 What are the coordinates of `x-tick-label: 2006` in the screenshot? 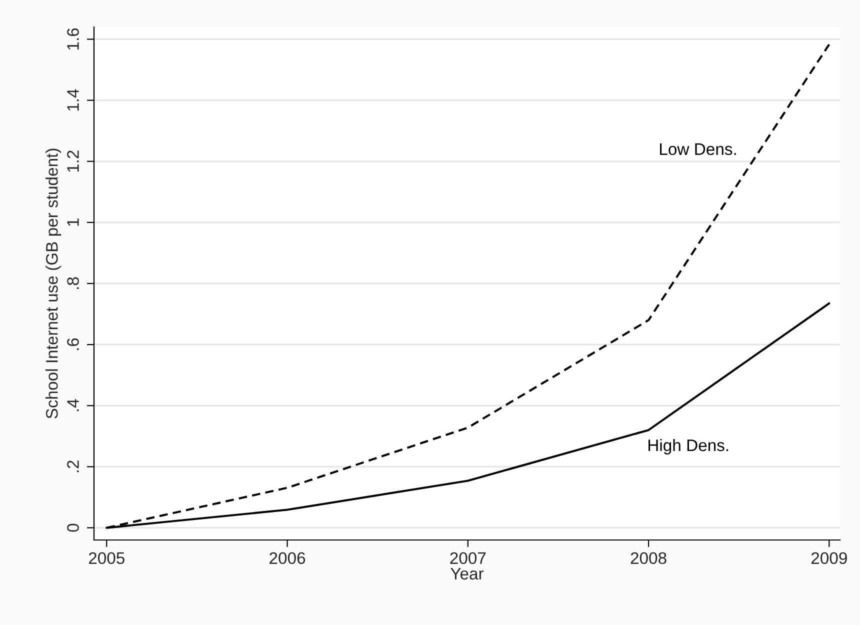 It's located at (288, 558).